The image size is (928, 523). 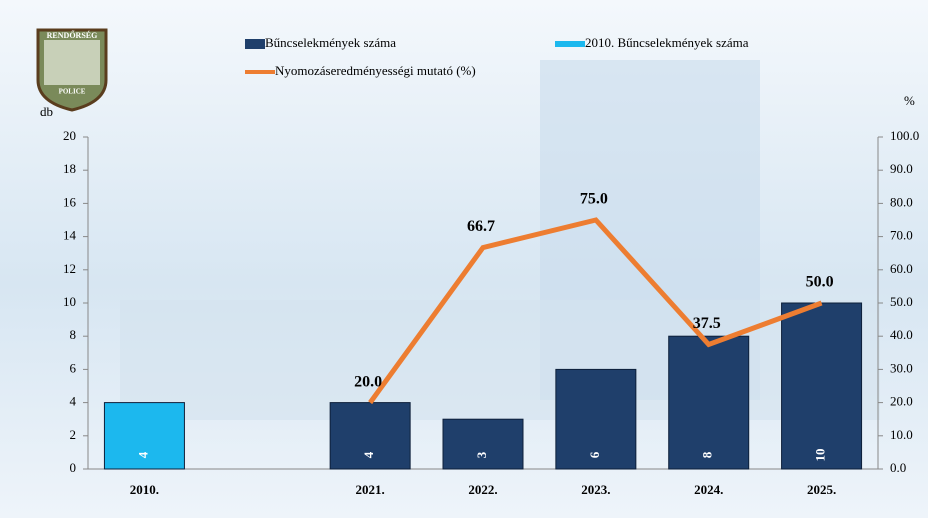 I want to click on line-value-label: 66.7, so click(x=481, y=226).